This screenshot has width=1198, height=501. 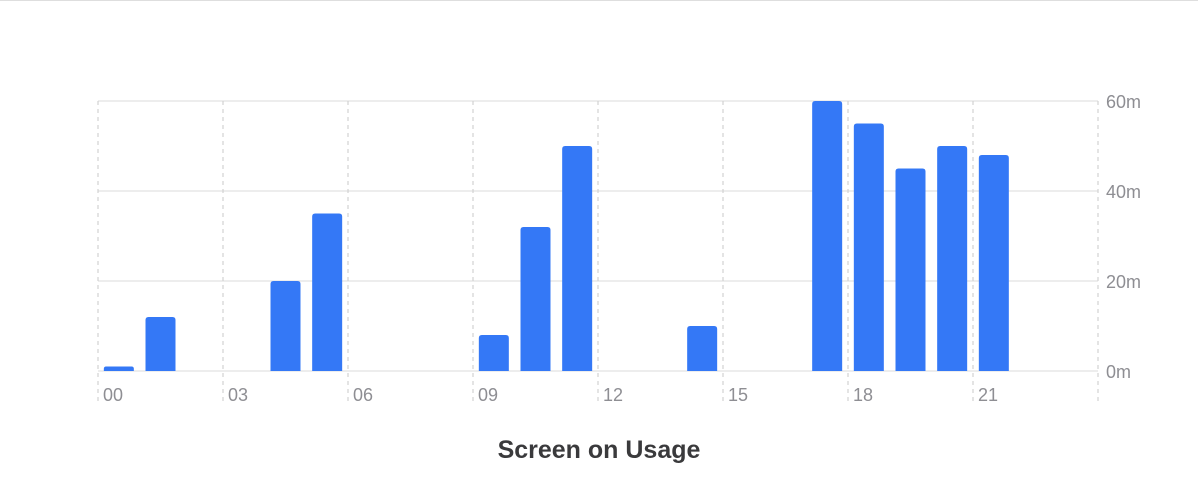 I want to click on x-tick-label: 03, so click(x=238, y=395).